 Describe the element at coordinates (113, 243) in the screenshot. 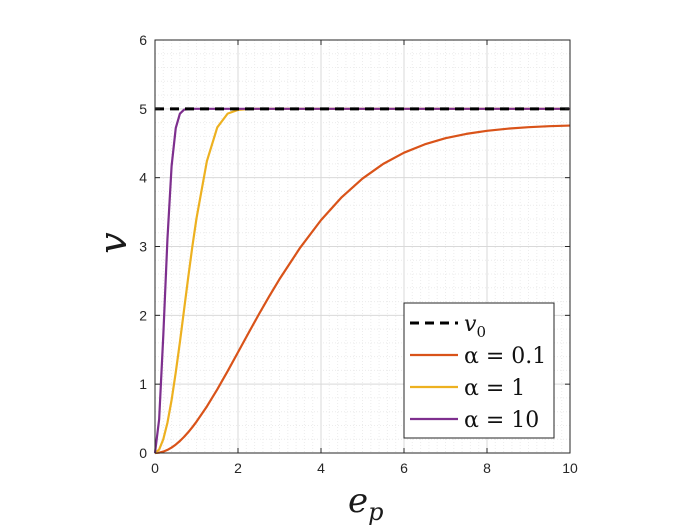

I see `y-axis-label: v` at that location.